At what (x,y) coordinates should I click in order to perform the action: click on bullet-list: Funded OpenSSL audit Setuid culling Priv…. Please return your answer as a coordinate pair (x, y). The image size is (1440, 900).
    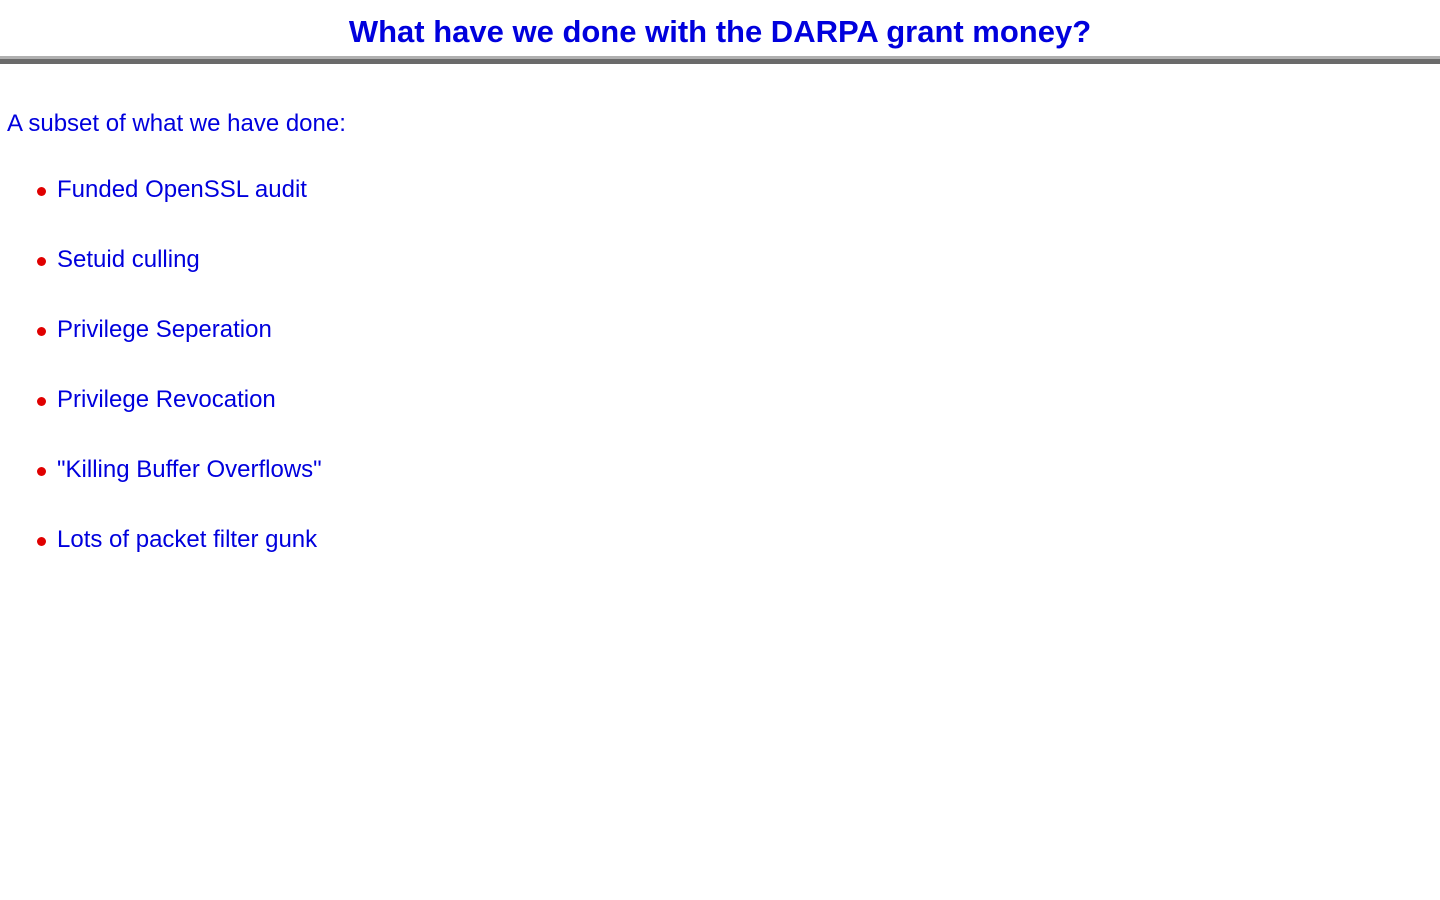
    Looking at the image, I should click on (179, 386).